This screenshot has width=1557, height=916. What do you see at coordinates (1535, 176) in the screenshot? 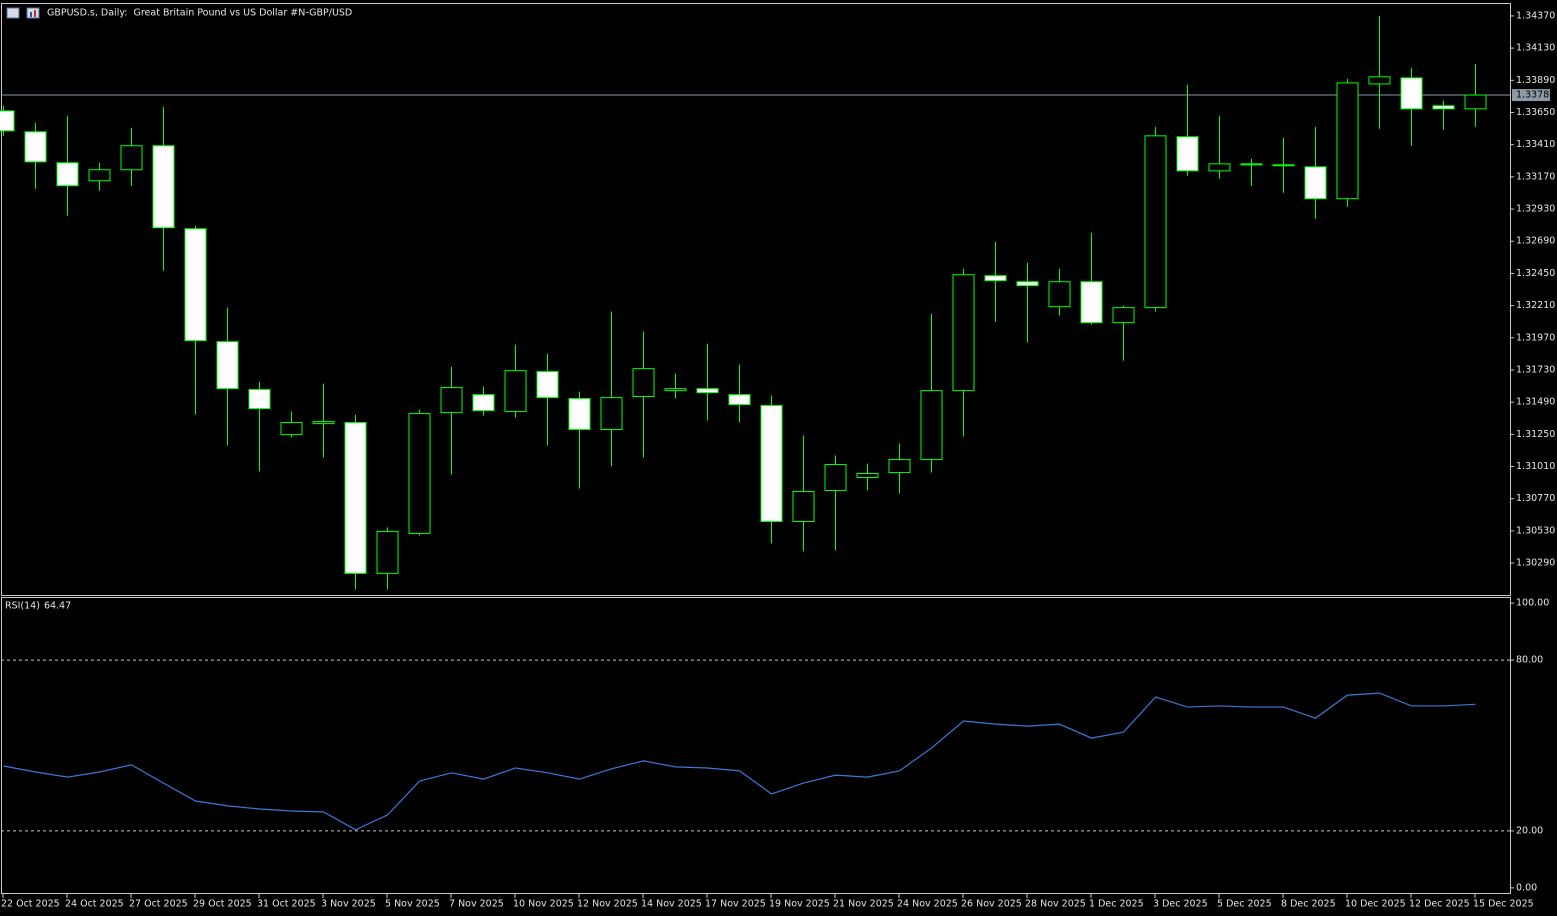
I see `y-tick-label: 1.33170` at bounding box center [1535, 176].